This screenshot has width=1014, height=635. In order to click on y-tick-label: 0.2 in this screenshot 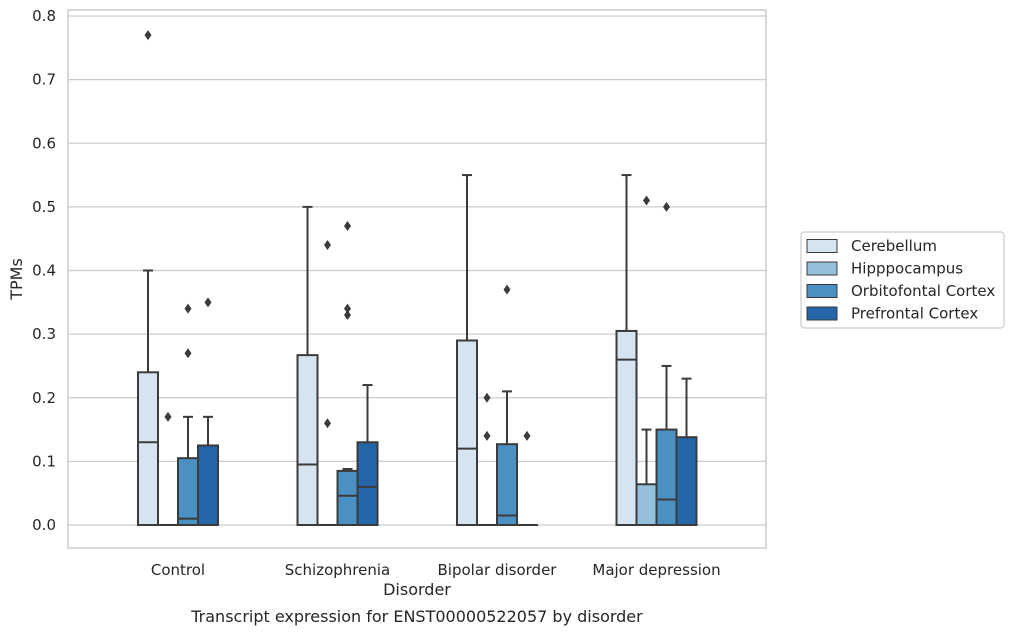, I will do `click(44, 398)`.